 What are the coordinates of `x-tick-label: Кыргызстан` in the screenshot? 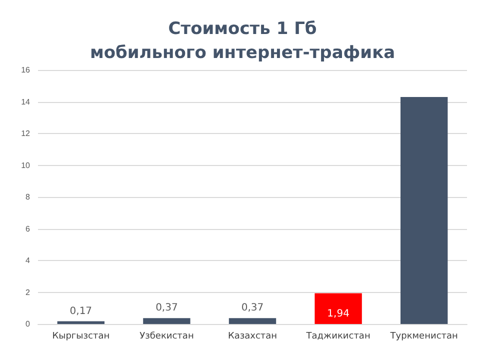 It's located at (81, 337).